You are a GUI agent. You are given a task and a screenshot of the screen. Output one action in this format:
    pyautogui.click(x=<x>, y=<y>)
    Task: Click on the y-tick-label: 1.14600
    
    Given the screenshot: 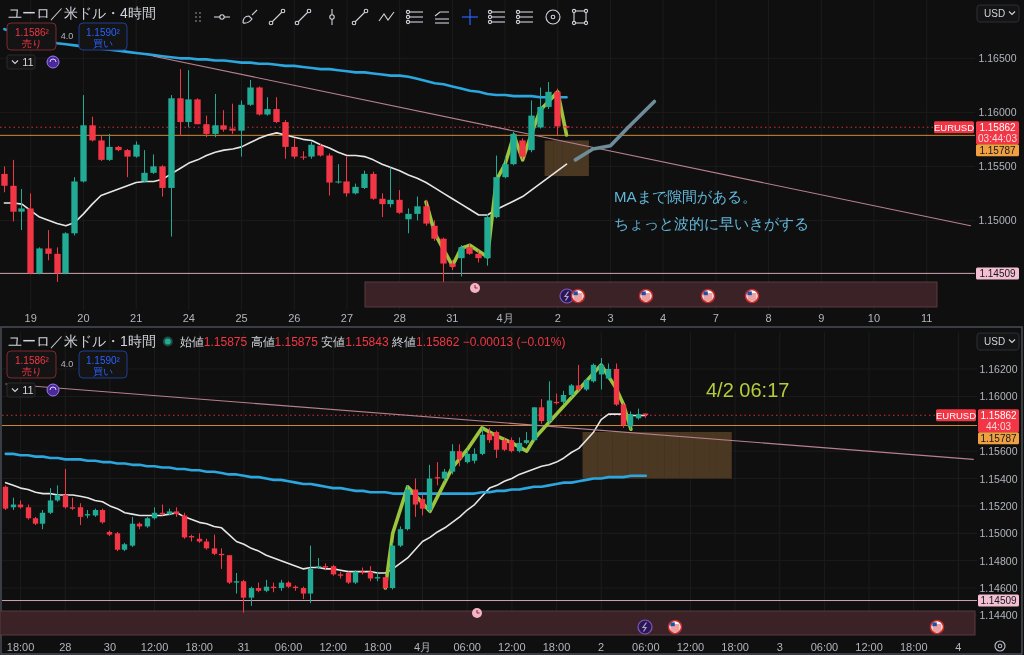 What is the action you would take?
    pyautogui.click(x=998, y=588)
    